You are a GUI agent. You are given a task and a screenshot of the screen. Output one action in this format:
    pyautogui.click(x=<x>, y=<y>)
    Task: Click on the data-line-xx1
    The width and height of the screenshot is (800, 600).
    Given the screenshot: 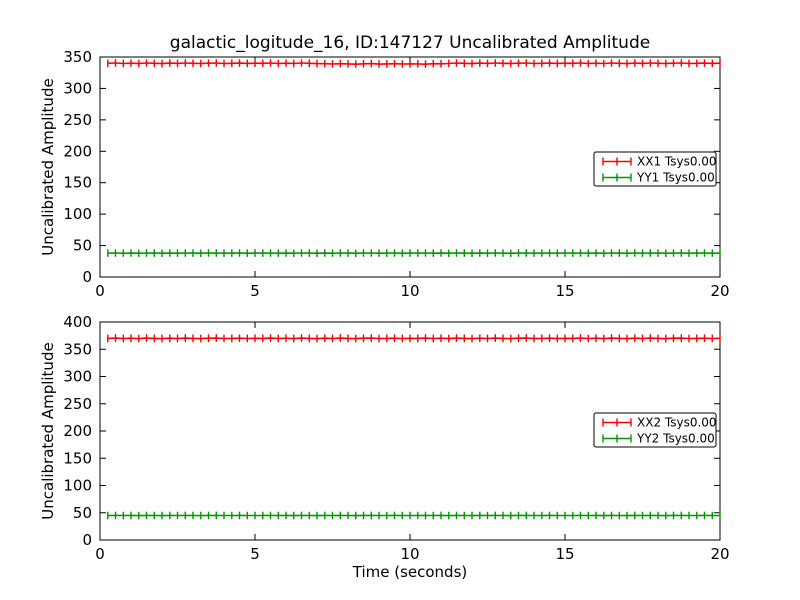 What is the action you would take?
    pyautogui.click(x=414, y=64)
    